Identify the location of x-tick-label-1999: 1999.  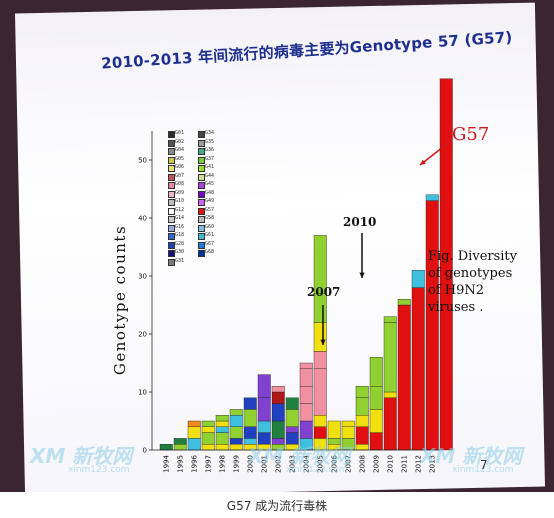
(236, 464).